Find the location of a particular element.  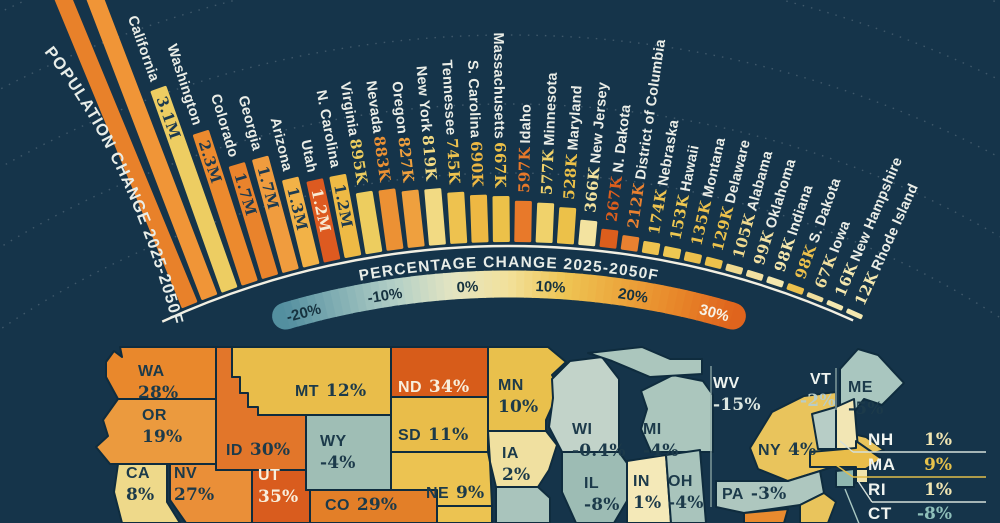

legend-tick: 10% is located at coordinates (550, 287).